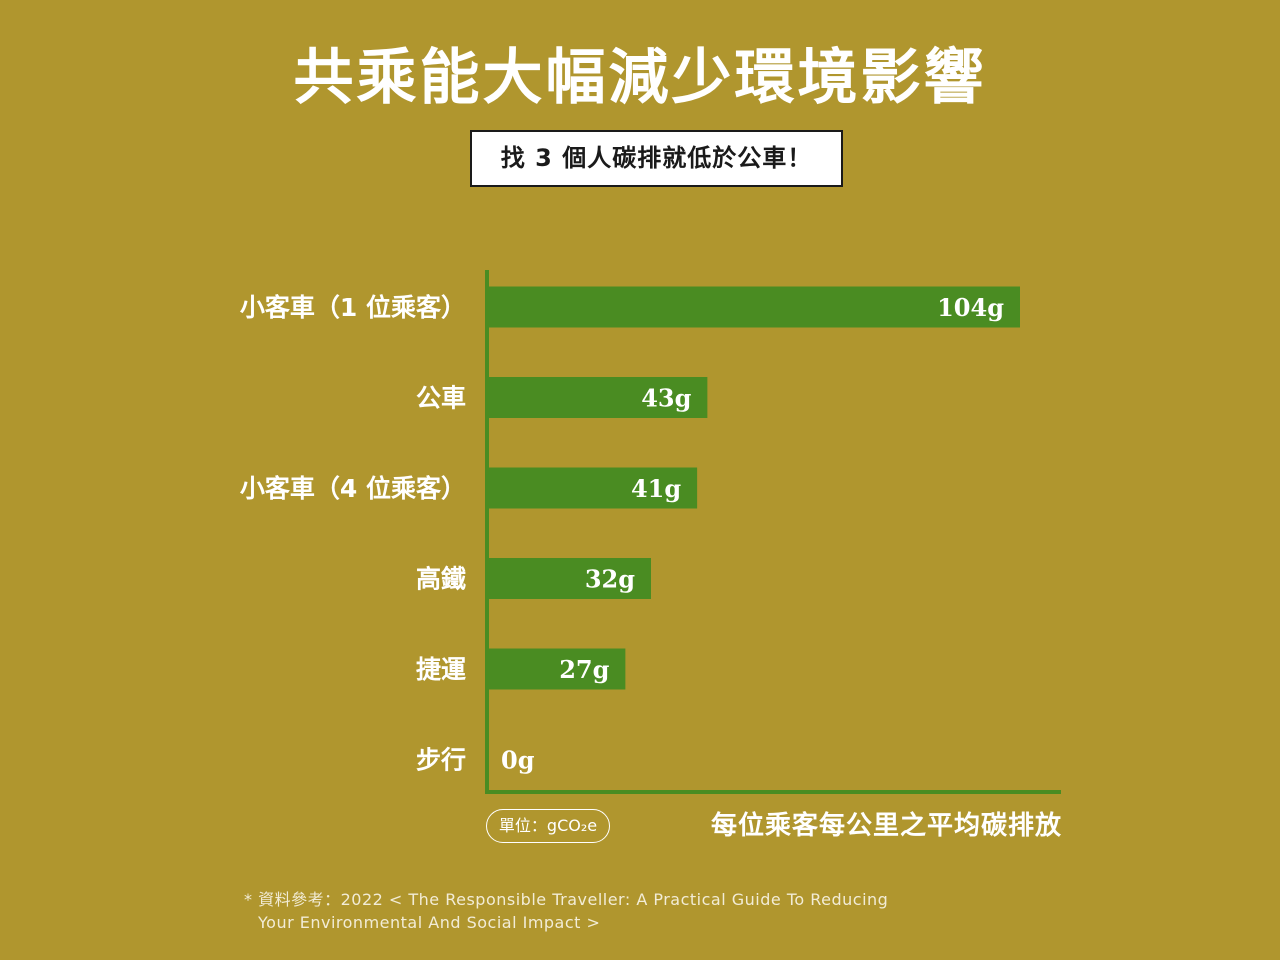 This screenshot has width=1280, height=960. I want to click on category-label: 小客車（1 位乘客）, so click(353, 307).